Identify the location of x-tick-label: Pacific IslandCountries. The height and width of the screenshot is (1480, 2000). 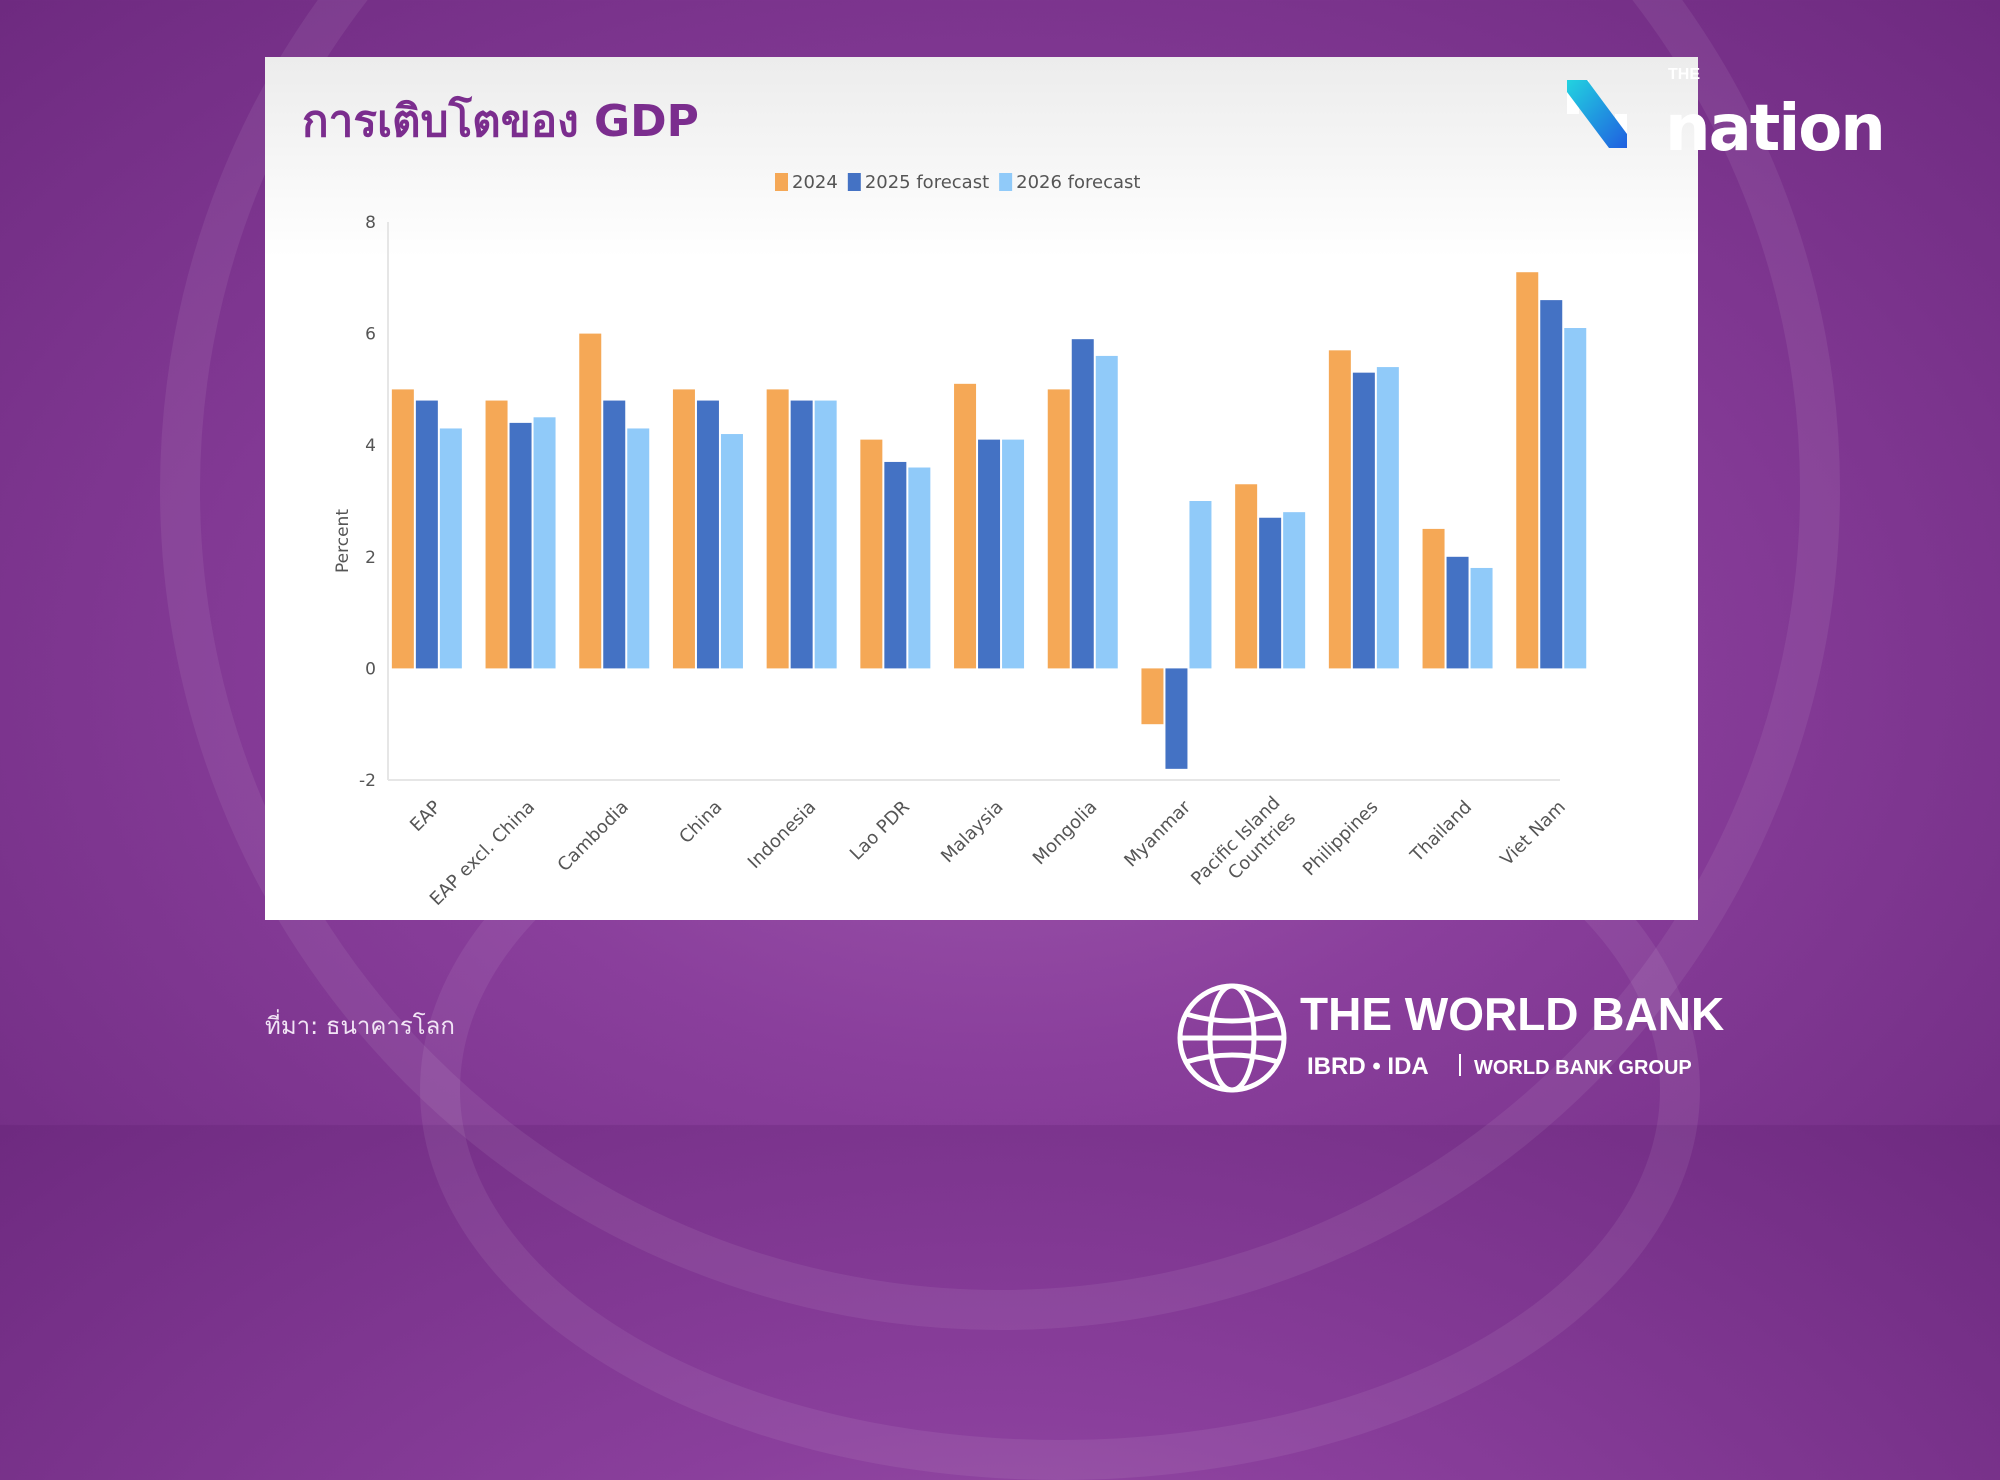
(1243, 848).